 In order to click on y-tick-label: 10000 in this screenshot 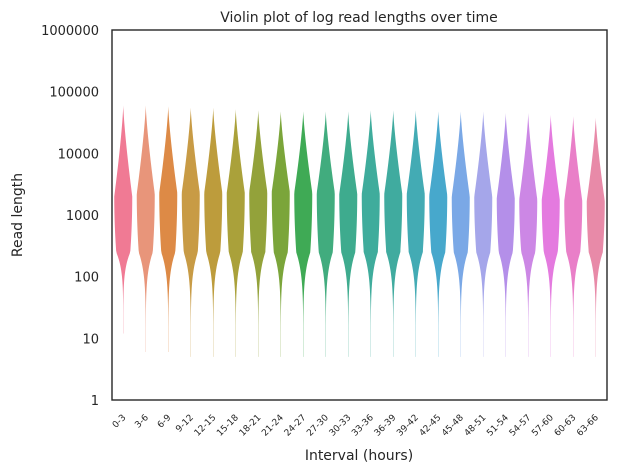, I will do `click(78, 154)`.